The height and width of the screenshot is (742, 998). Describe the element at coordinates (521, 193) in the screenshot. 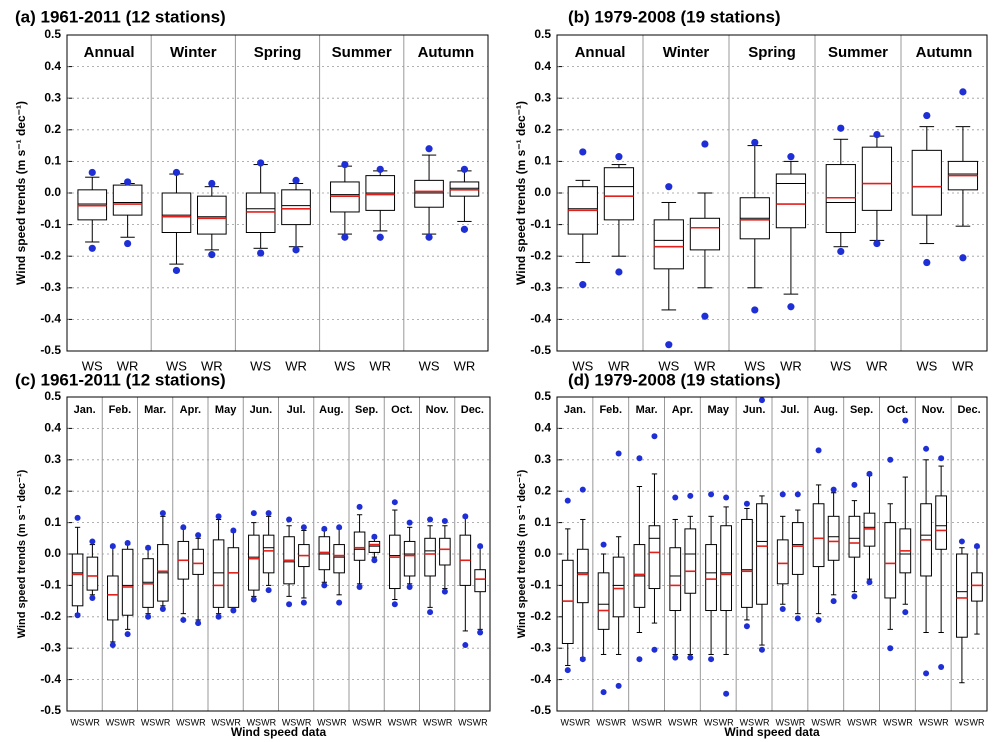

I see `y-axis-label: Wind speed trends (m s⁻¹ dec⁻¹)` at that location.